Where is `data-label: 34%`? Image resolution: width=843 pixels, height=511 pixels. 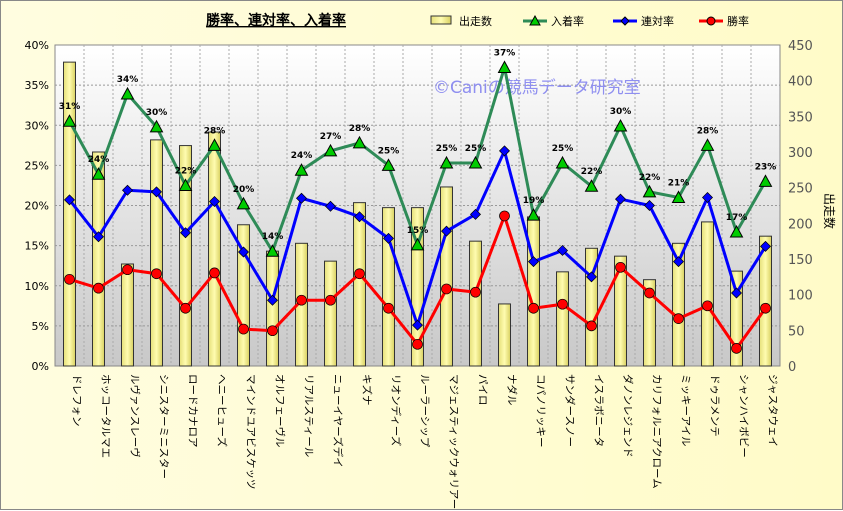
data-label: 34% is located at coordinates (128, 80).